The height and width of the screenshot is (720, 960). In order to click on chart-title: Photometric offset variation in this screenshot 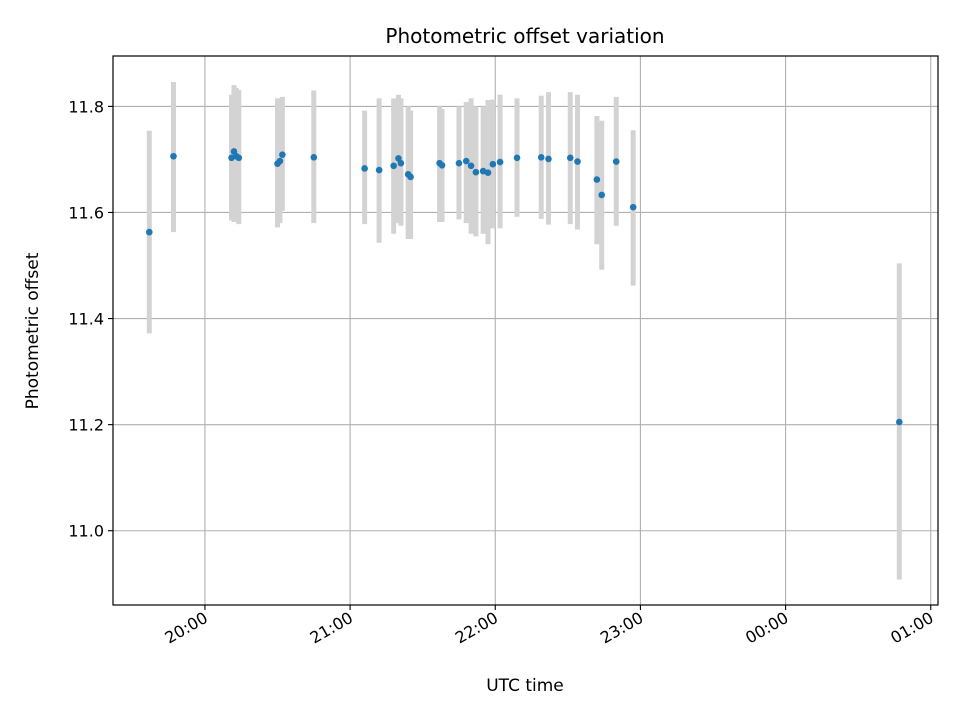, I will do `click(524, 36)`.